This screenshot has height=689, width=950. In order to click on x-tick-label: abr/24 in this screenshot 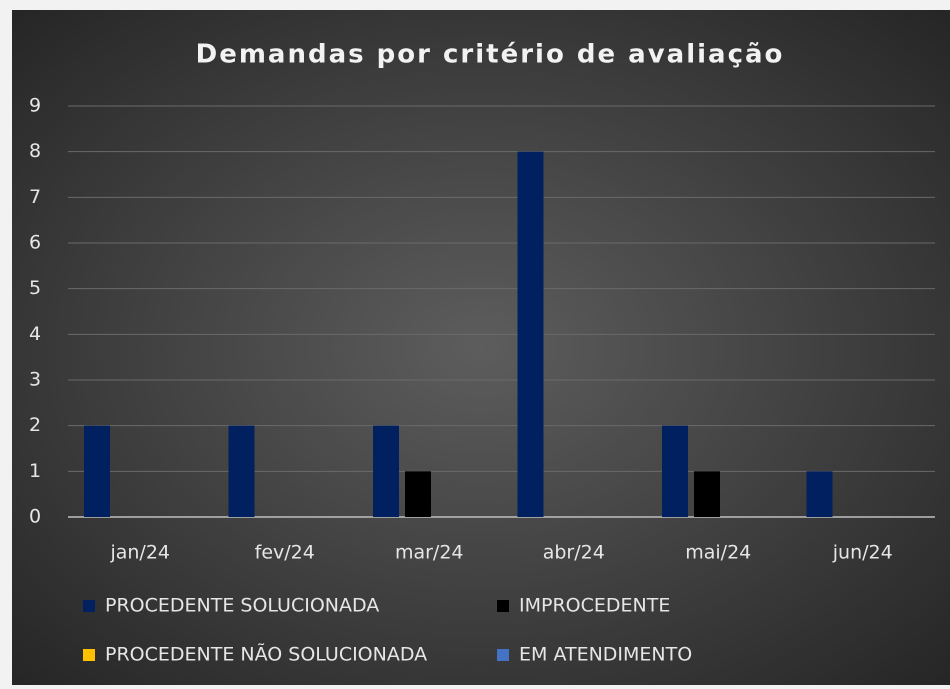, I will do `click(574, 553)`.